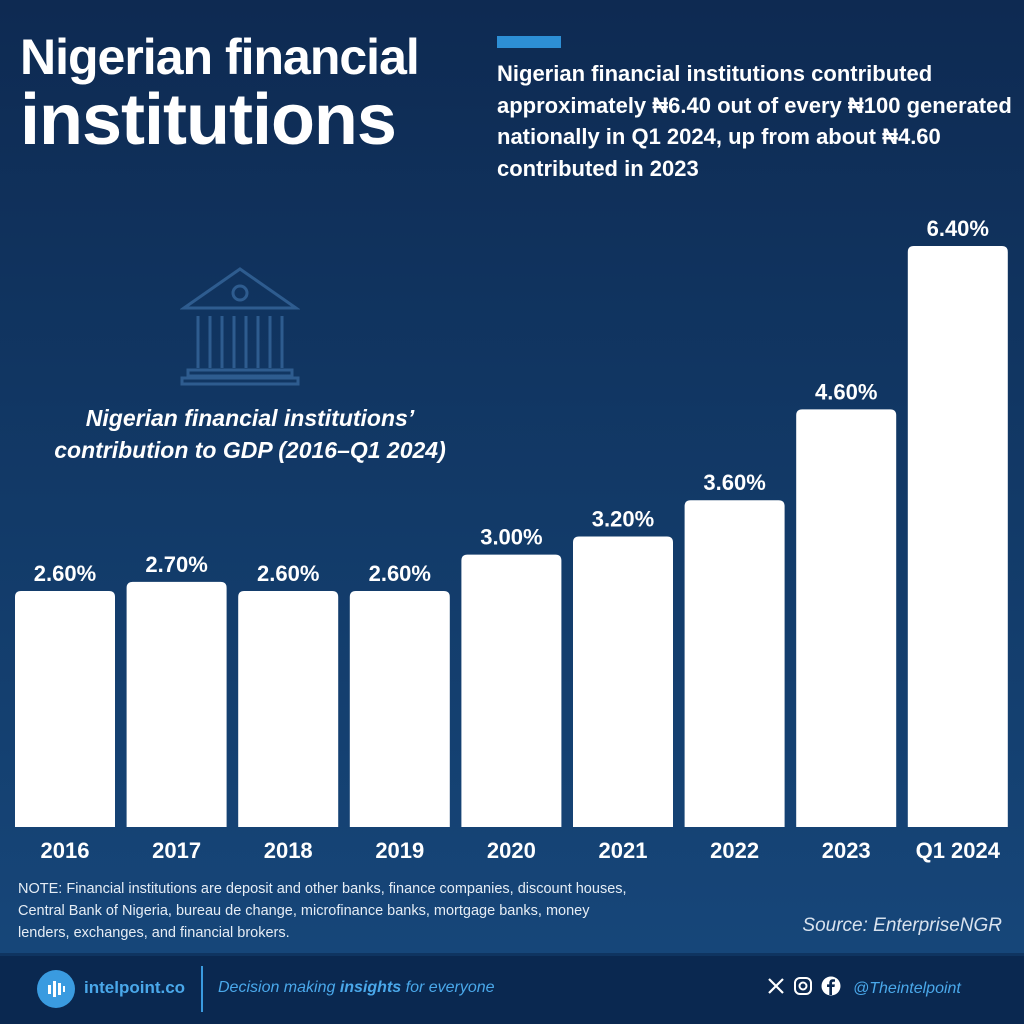 The height and width of the screenshot is (1024, 1024). What do you see at coordinates (288, 850) in the screenshot?
I see `x-tick-label: 2018` at bounding box center [288, 850].